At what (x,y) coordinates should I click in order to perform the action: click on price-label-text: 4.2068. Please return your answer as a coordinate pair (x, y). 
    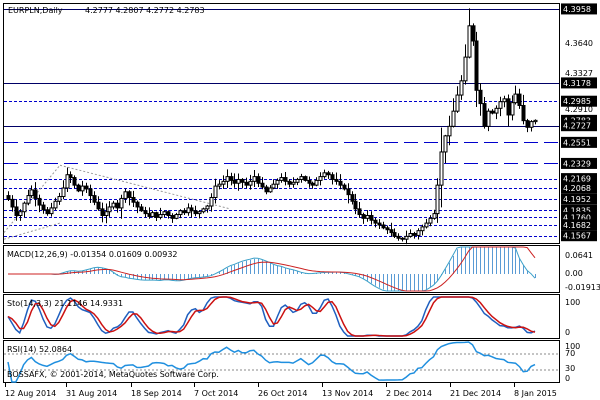
    Looking at the image, I should click on (577, 188).